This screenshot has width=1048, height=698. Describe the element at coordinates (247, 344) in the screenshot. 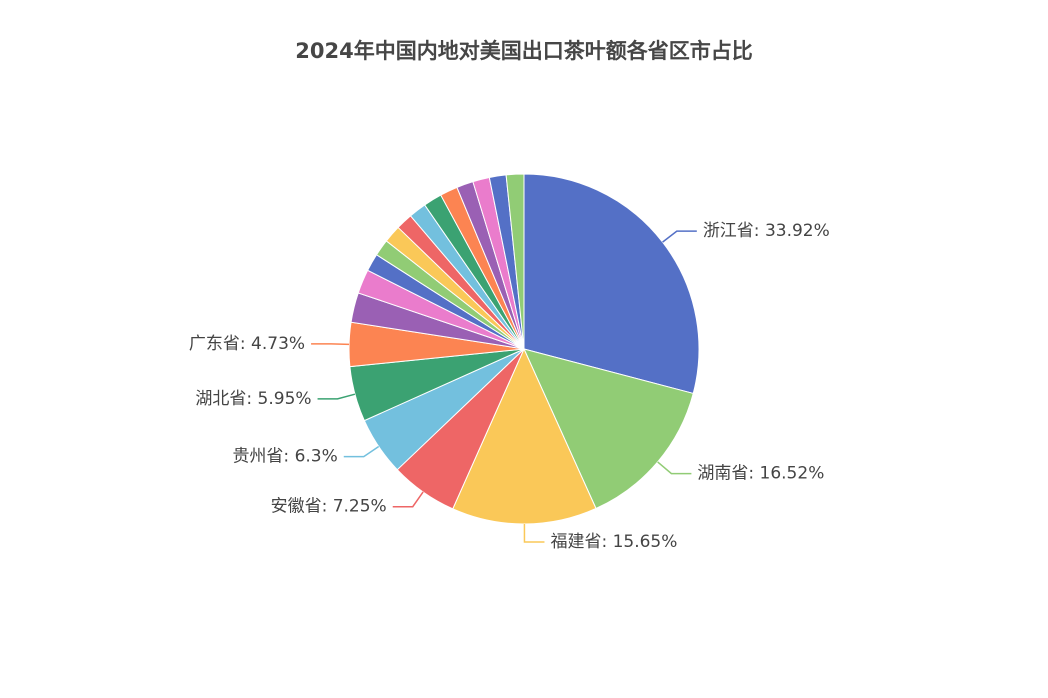

I see `data-label: 广东省: 4.73%` at that location.